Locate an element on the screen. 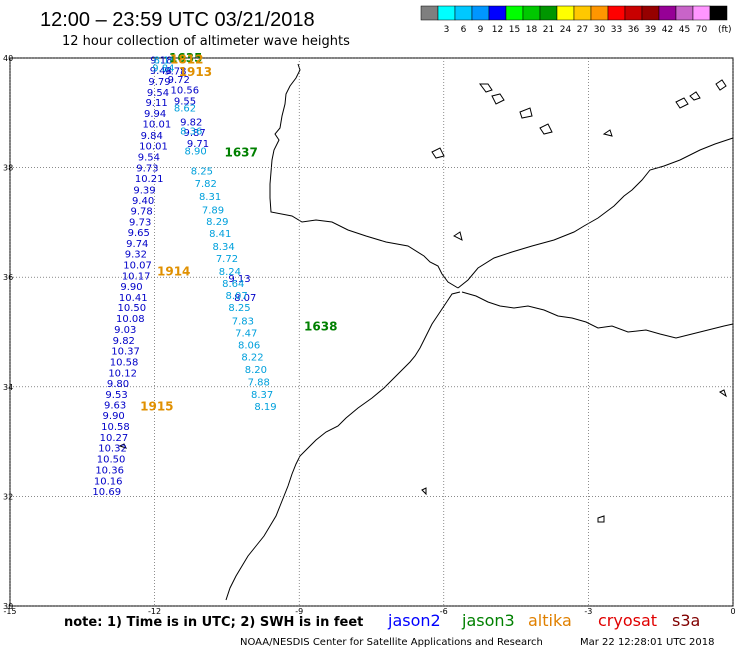 This screenshot has width=740, height=650. wave-height-value: 9.84 is located at coordinates (152, 136).